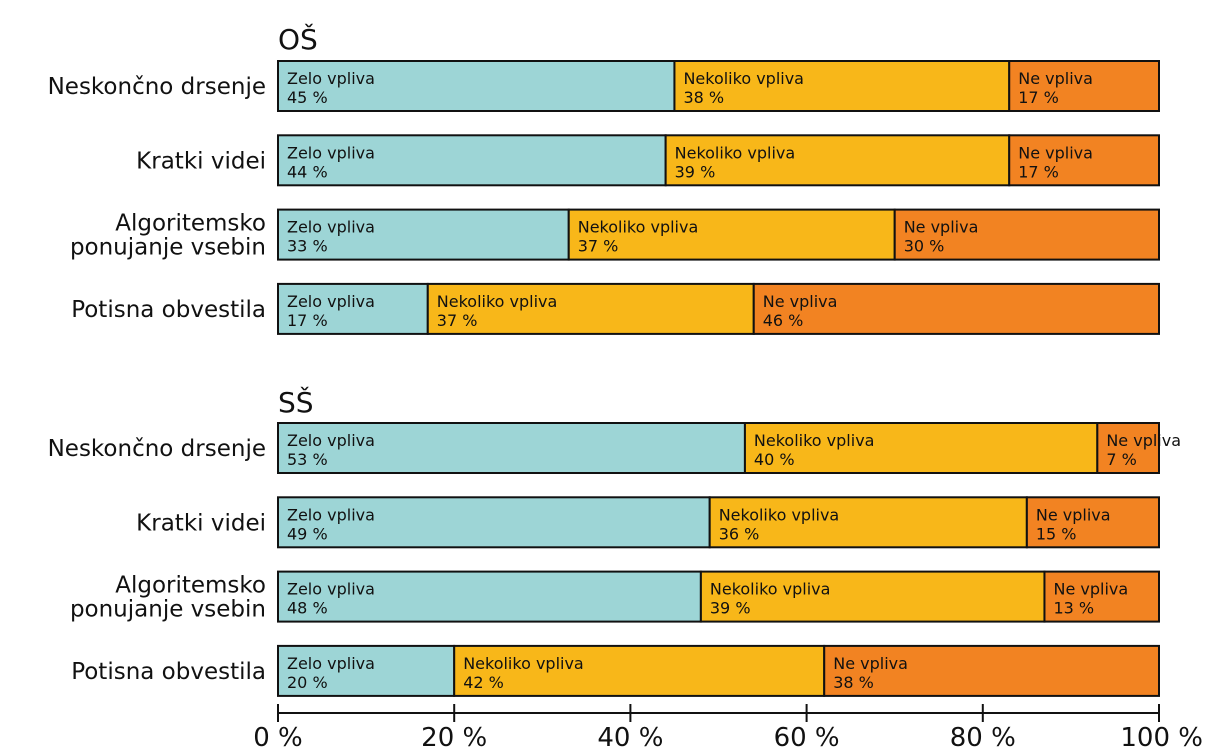  I want to click on segment-value-label: 30 %, so click(924, 246).